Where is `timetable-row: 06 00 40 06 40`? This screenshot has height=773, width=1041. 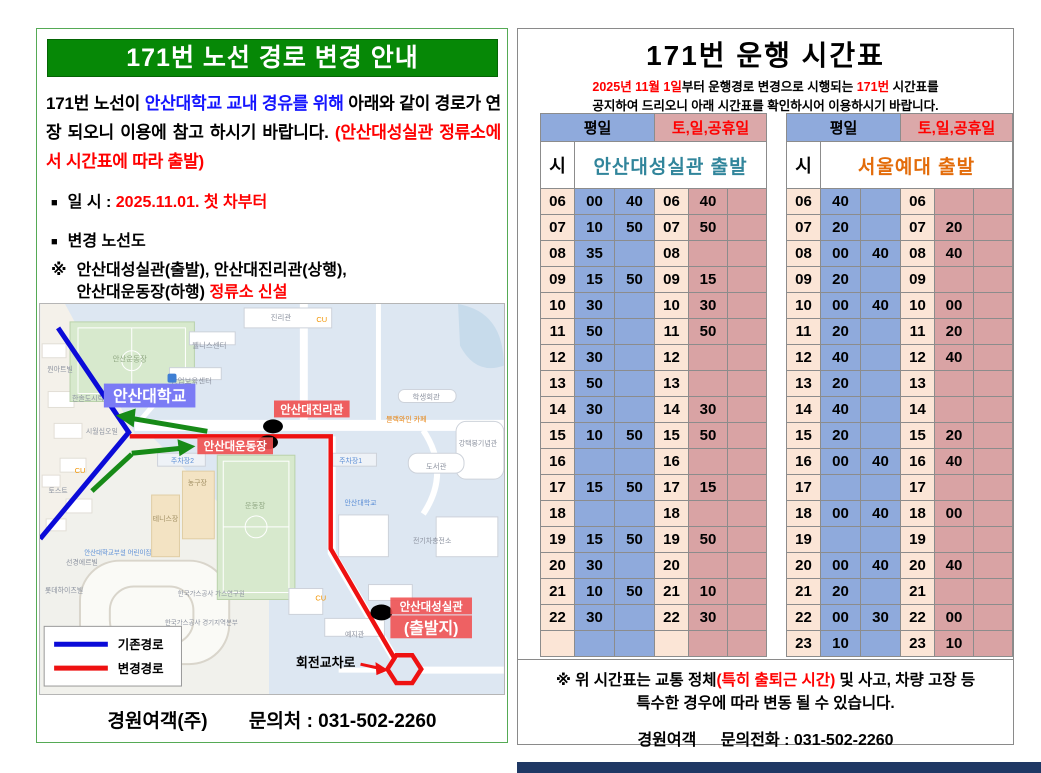
timetable-row: 06 00 40 06 40 is located at coordinates (653, 201).